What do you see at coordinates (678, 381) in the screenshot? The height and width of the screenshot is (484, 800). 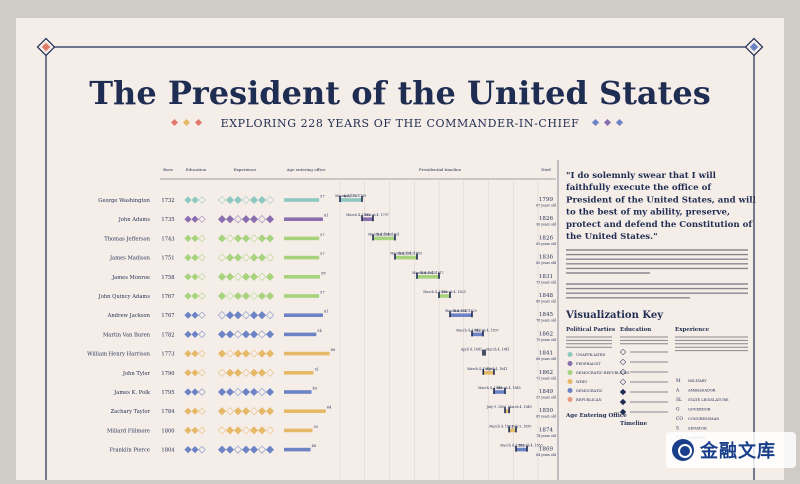 I see `experience-code: M` at bounding box center [678, 381].